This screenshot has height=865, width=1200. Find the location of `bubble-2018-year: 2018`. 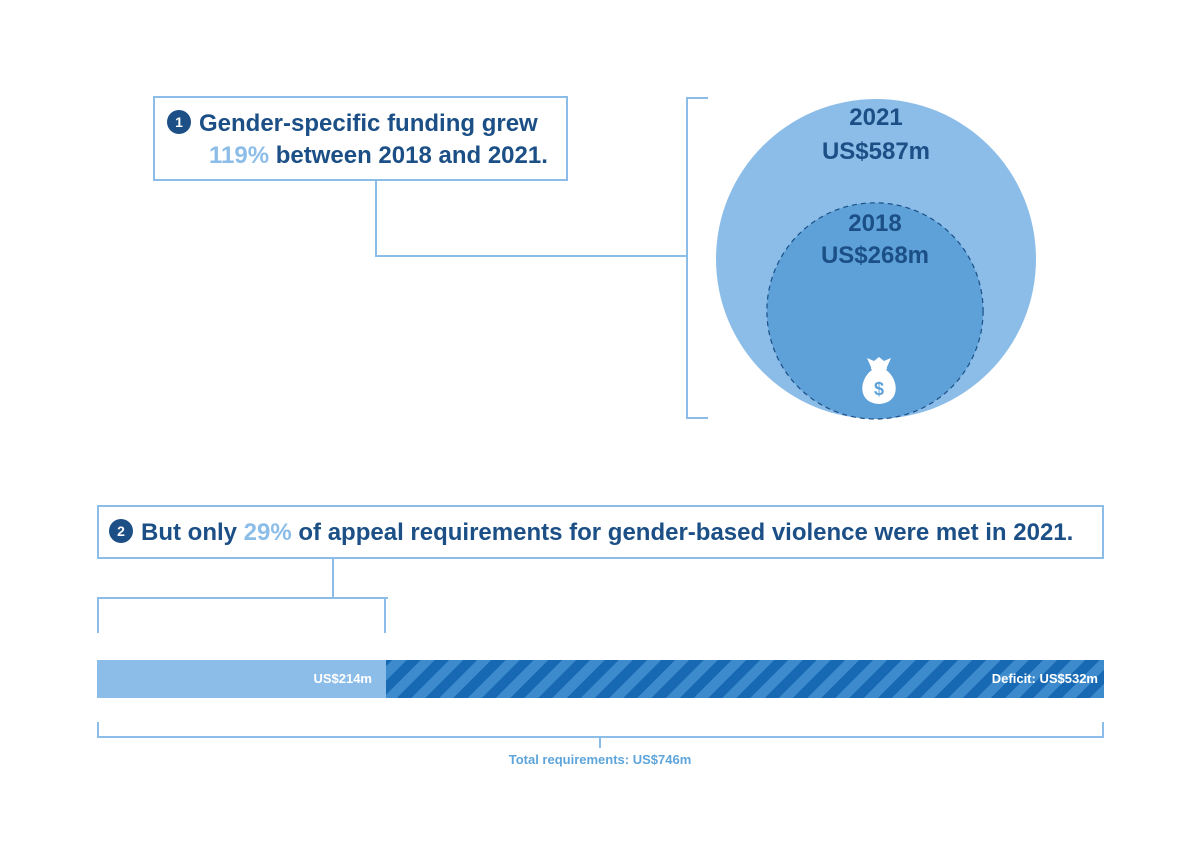

bubble-2018-year: 2018 is located at coordinates (875, 223).